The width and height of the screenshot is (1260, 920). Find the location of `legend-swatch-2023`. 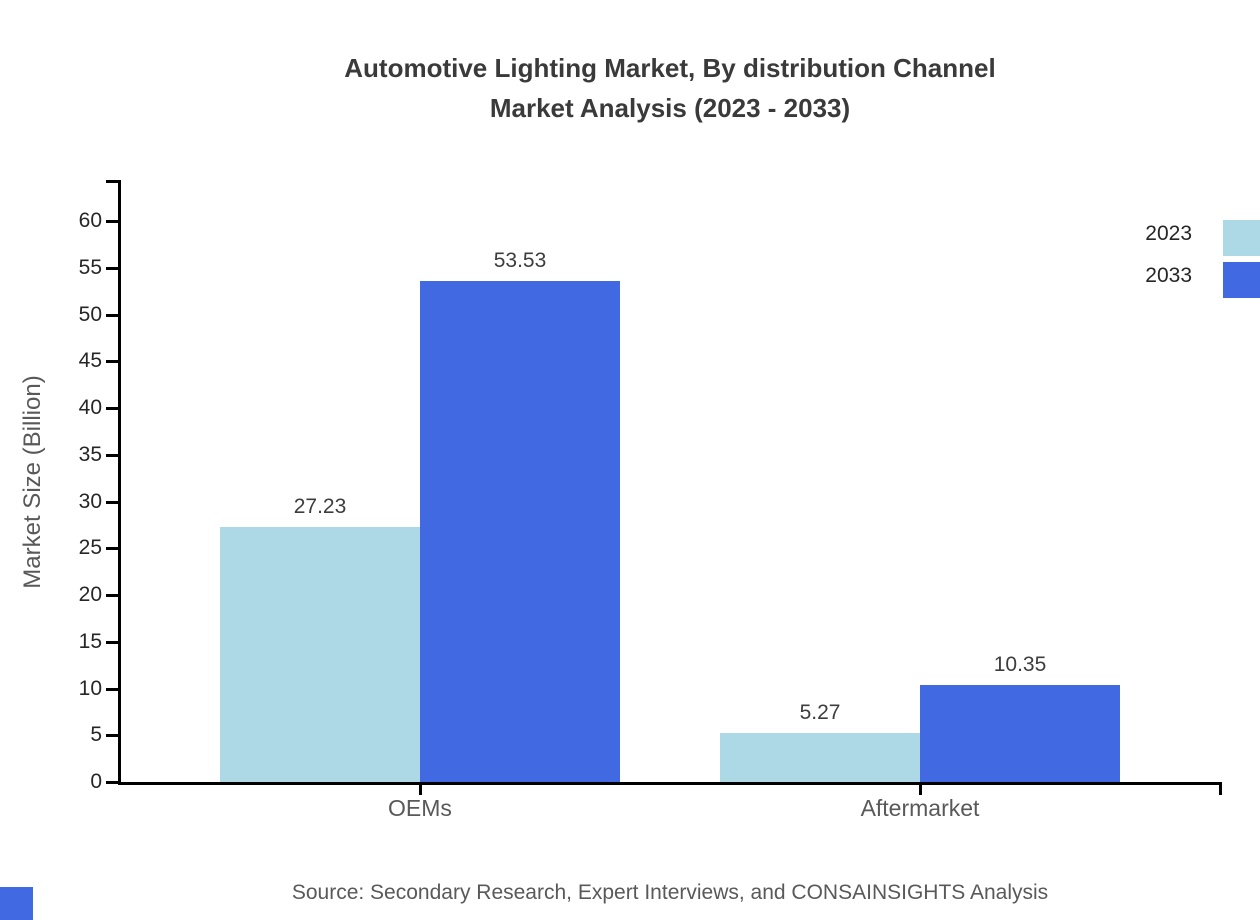

legend-swatch-2023 is located at coordinates (1241, 238).